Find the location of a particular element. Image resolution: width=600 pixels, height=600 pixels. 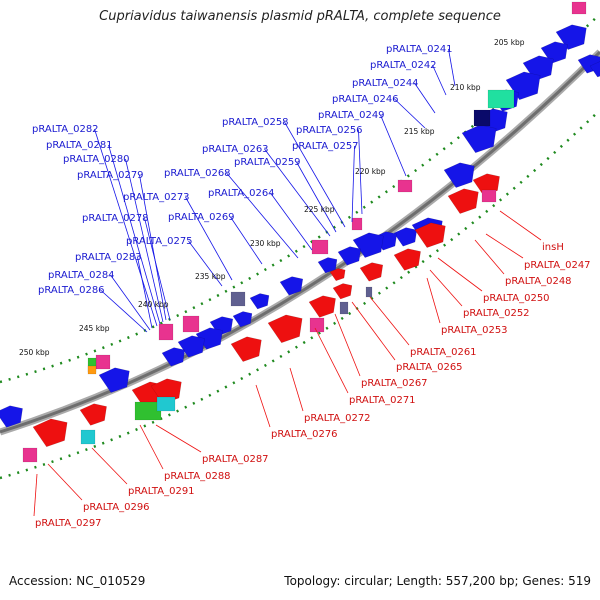

gene-label-forward: pRALTA_0246 is located at coordinates (365, 99).